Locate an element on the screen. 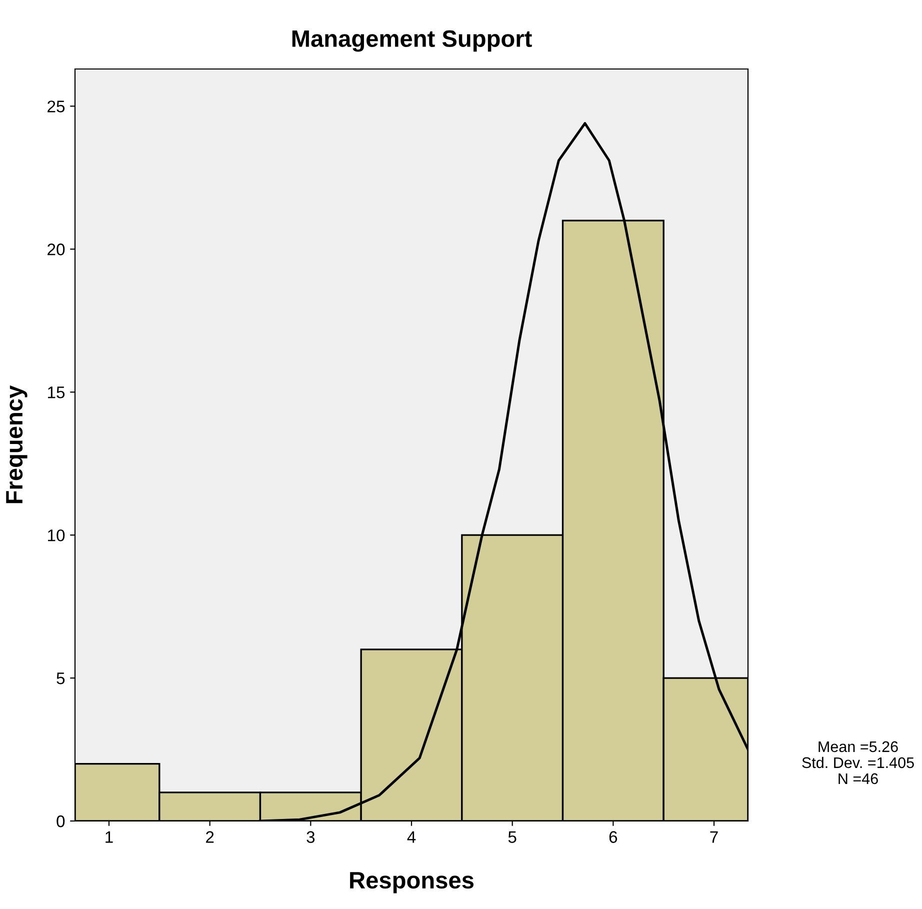  y-axis-title: Frequency is located at coordinates (17, 444).